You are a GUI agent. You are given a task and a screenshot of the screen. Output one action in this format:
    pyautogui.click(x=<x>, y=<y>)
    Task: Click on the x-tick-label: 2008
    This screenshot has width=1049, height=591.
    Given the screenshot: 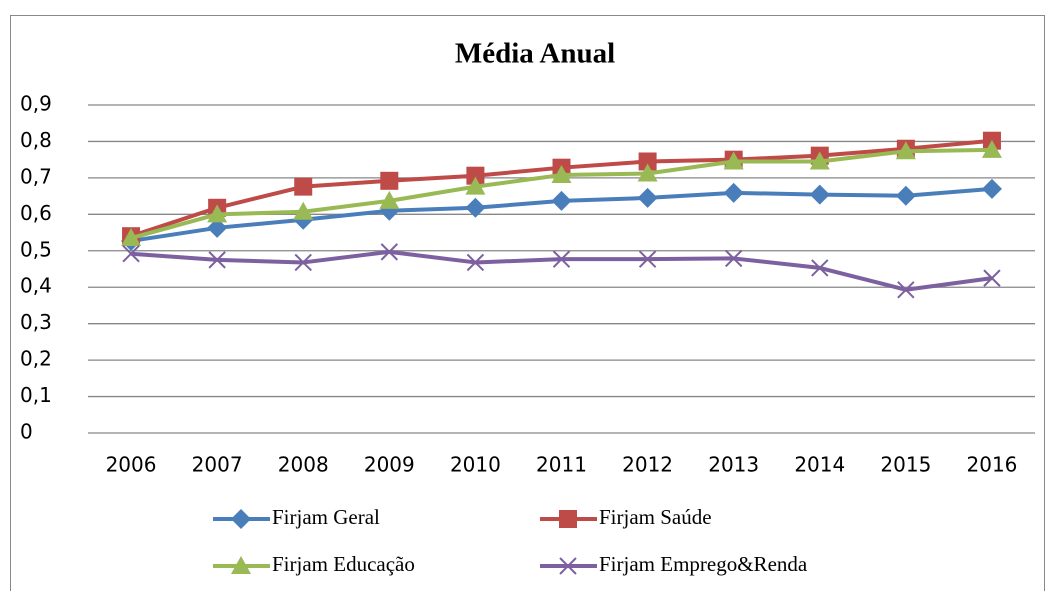 What is the action you would take?
    pyautogui.click(x=303, y=465)
    